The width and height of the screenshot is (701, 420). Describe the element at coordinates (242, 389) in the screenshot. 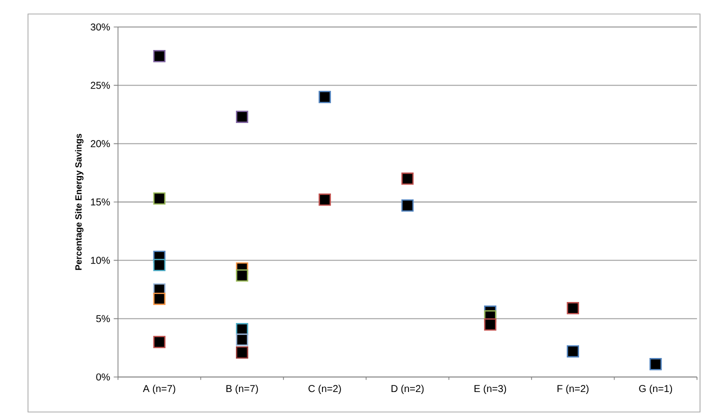

I see `x-tick-label: B (n=7)` at that location.